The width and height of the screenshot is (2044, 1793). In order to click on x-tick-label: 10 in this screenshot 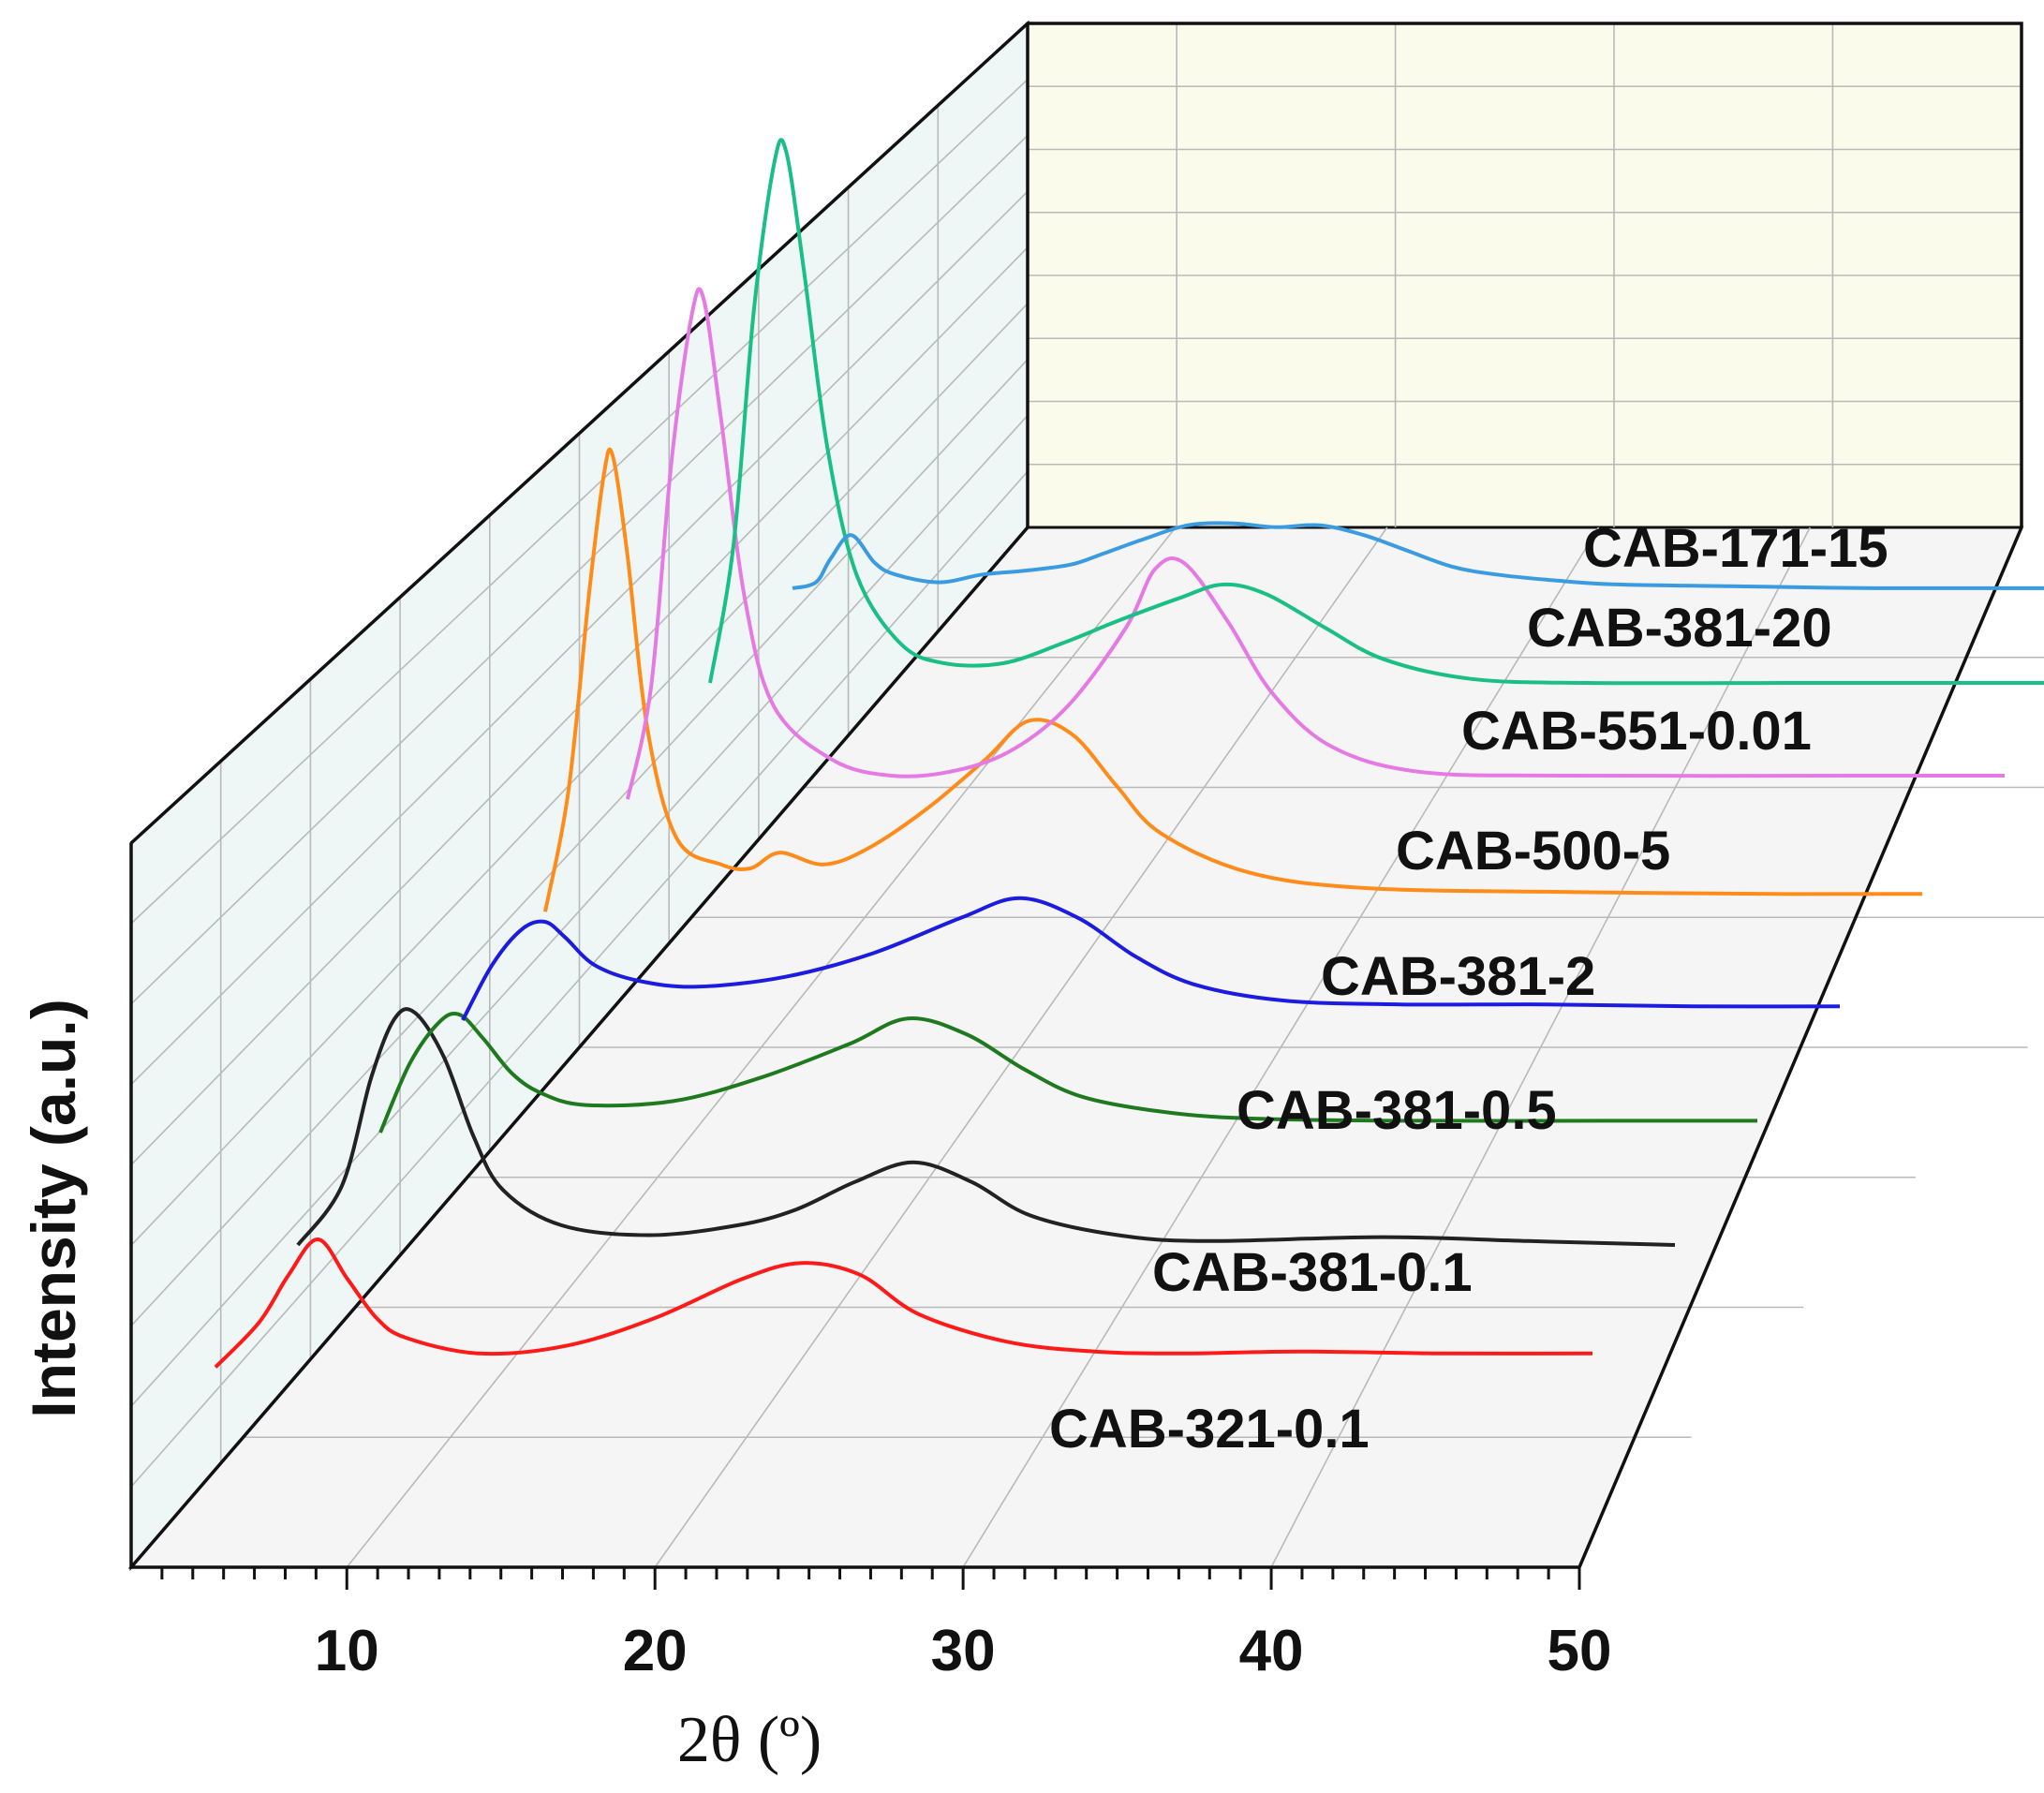, I will do `click(347, 1651)`.